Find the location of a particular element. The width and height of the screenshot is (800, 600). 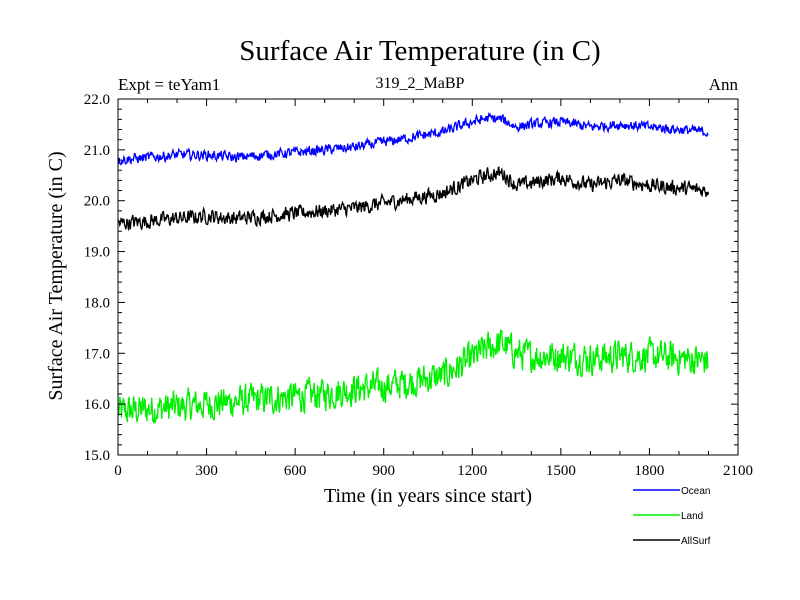

legend: Ocean Land AllSurf is located at coordinates (672, 516).